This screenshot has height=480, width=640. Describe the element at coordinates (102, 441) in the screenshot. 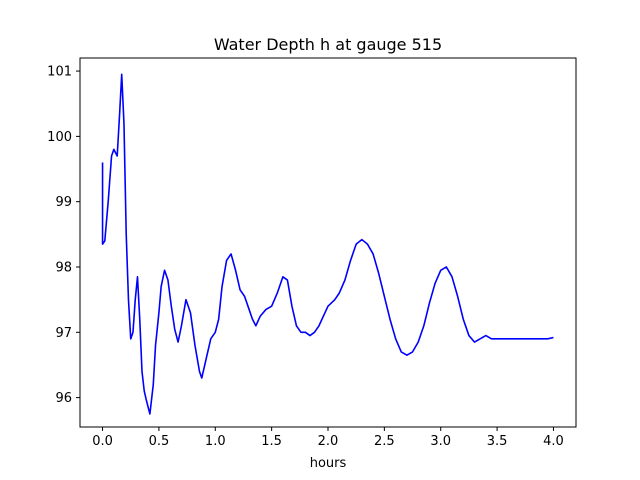

I see `x-tick-label: 0.0` at that location.